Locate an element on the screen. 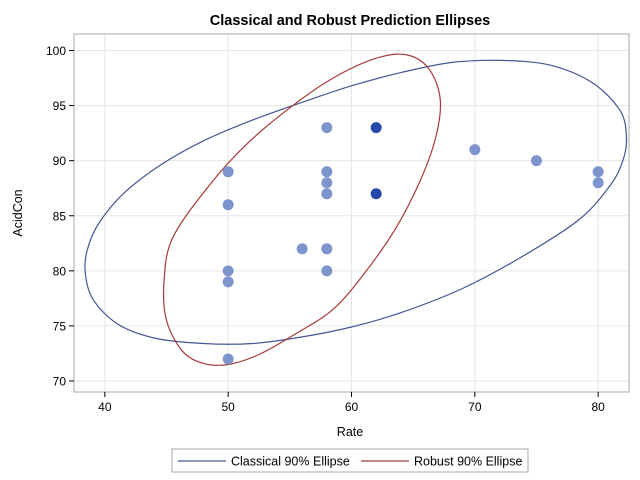 This screenshot has width=640, height=480. y-tick-label: 70 is located at coordinates (60, 381).